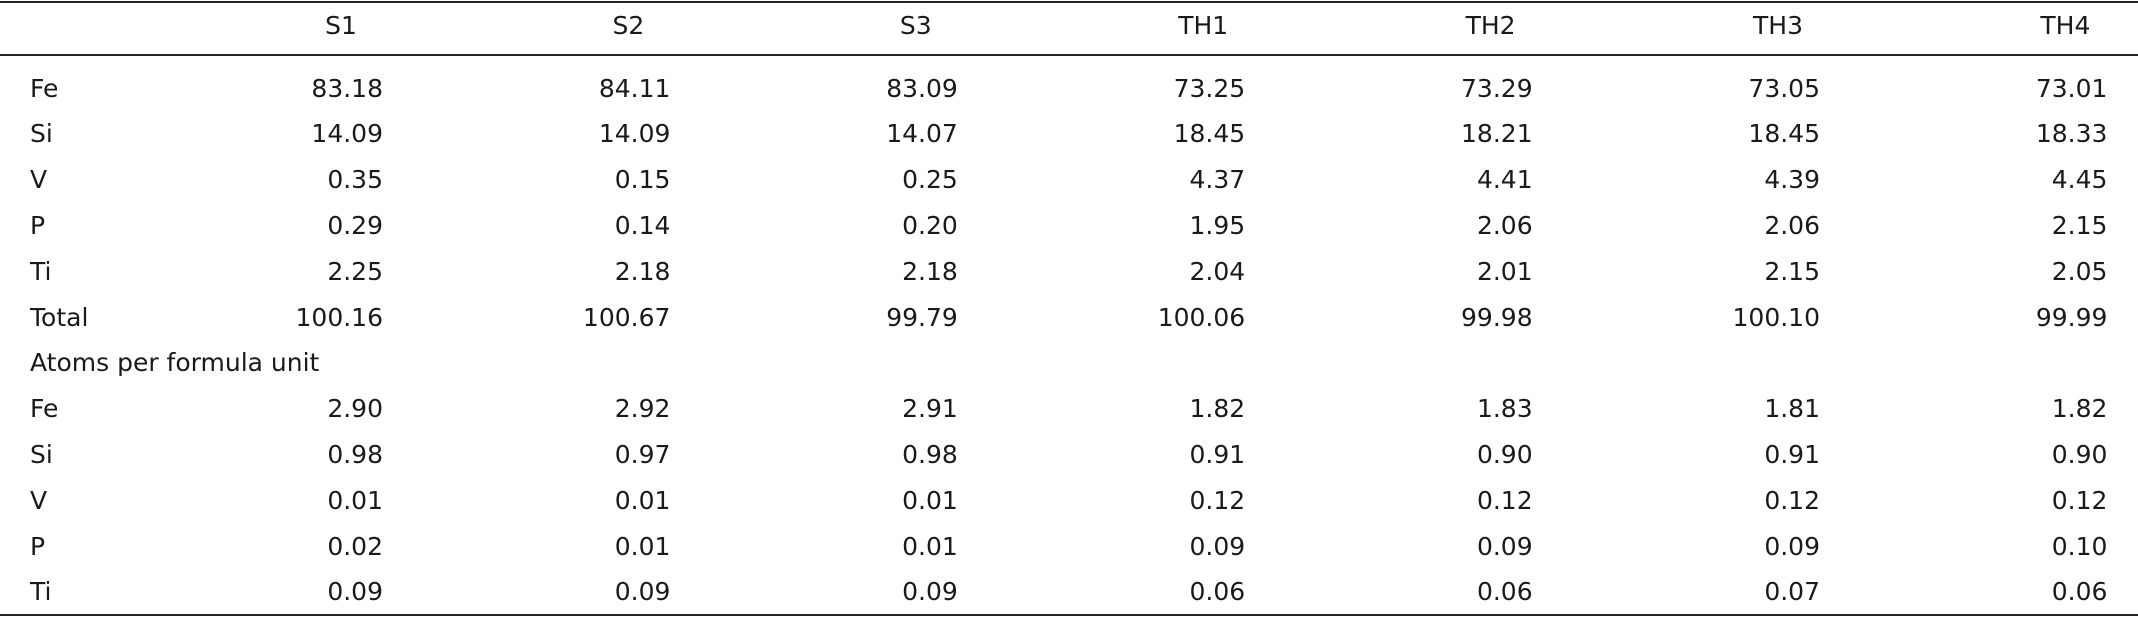 The image size is (2138, 618). I want to click on value-cell: 0.97, so click(642, 454).